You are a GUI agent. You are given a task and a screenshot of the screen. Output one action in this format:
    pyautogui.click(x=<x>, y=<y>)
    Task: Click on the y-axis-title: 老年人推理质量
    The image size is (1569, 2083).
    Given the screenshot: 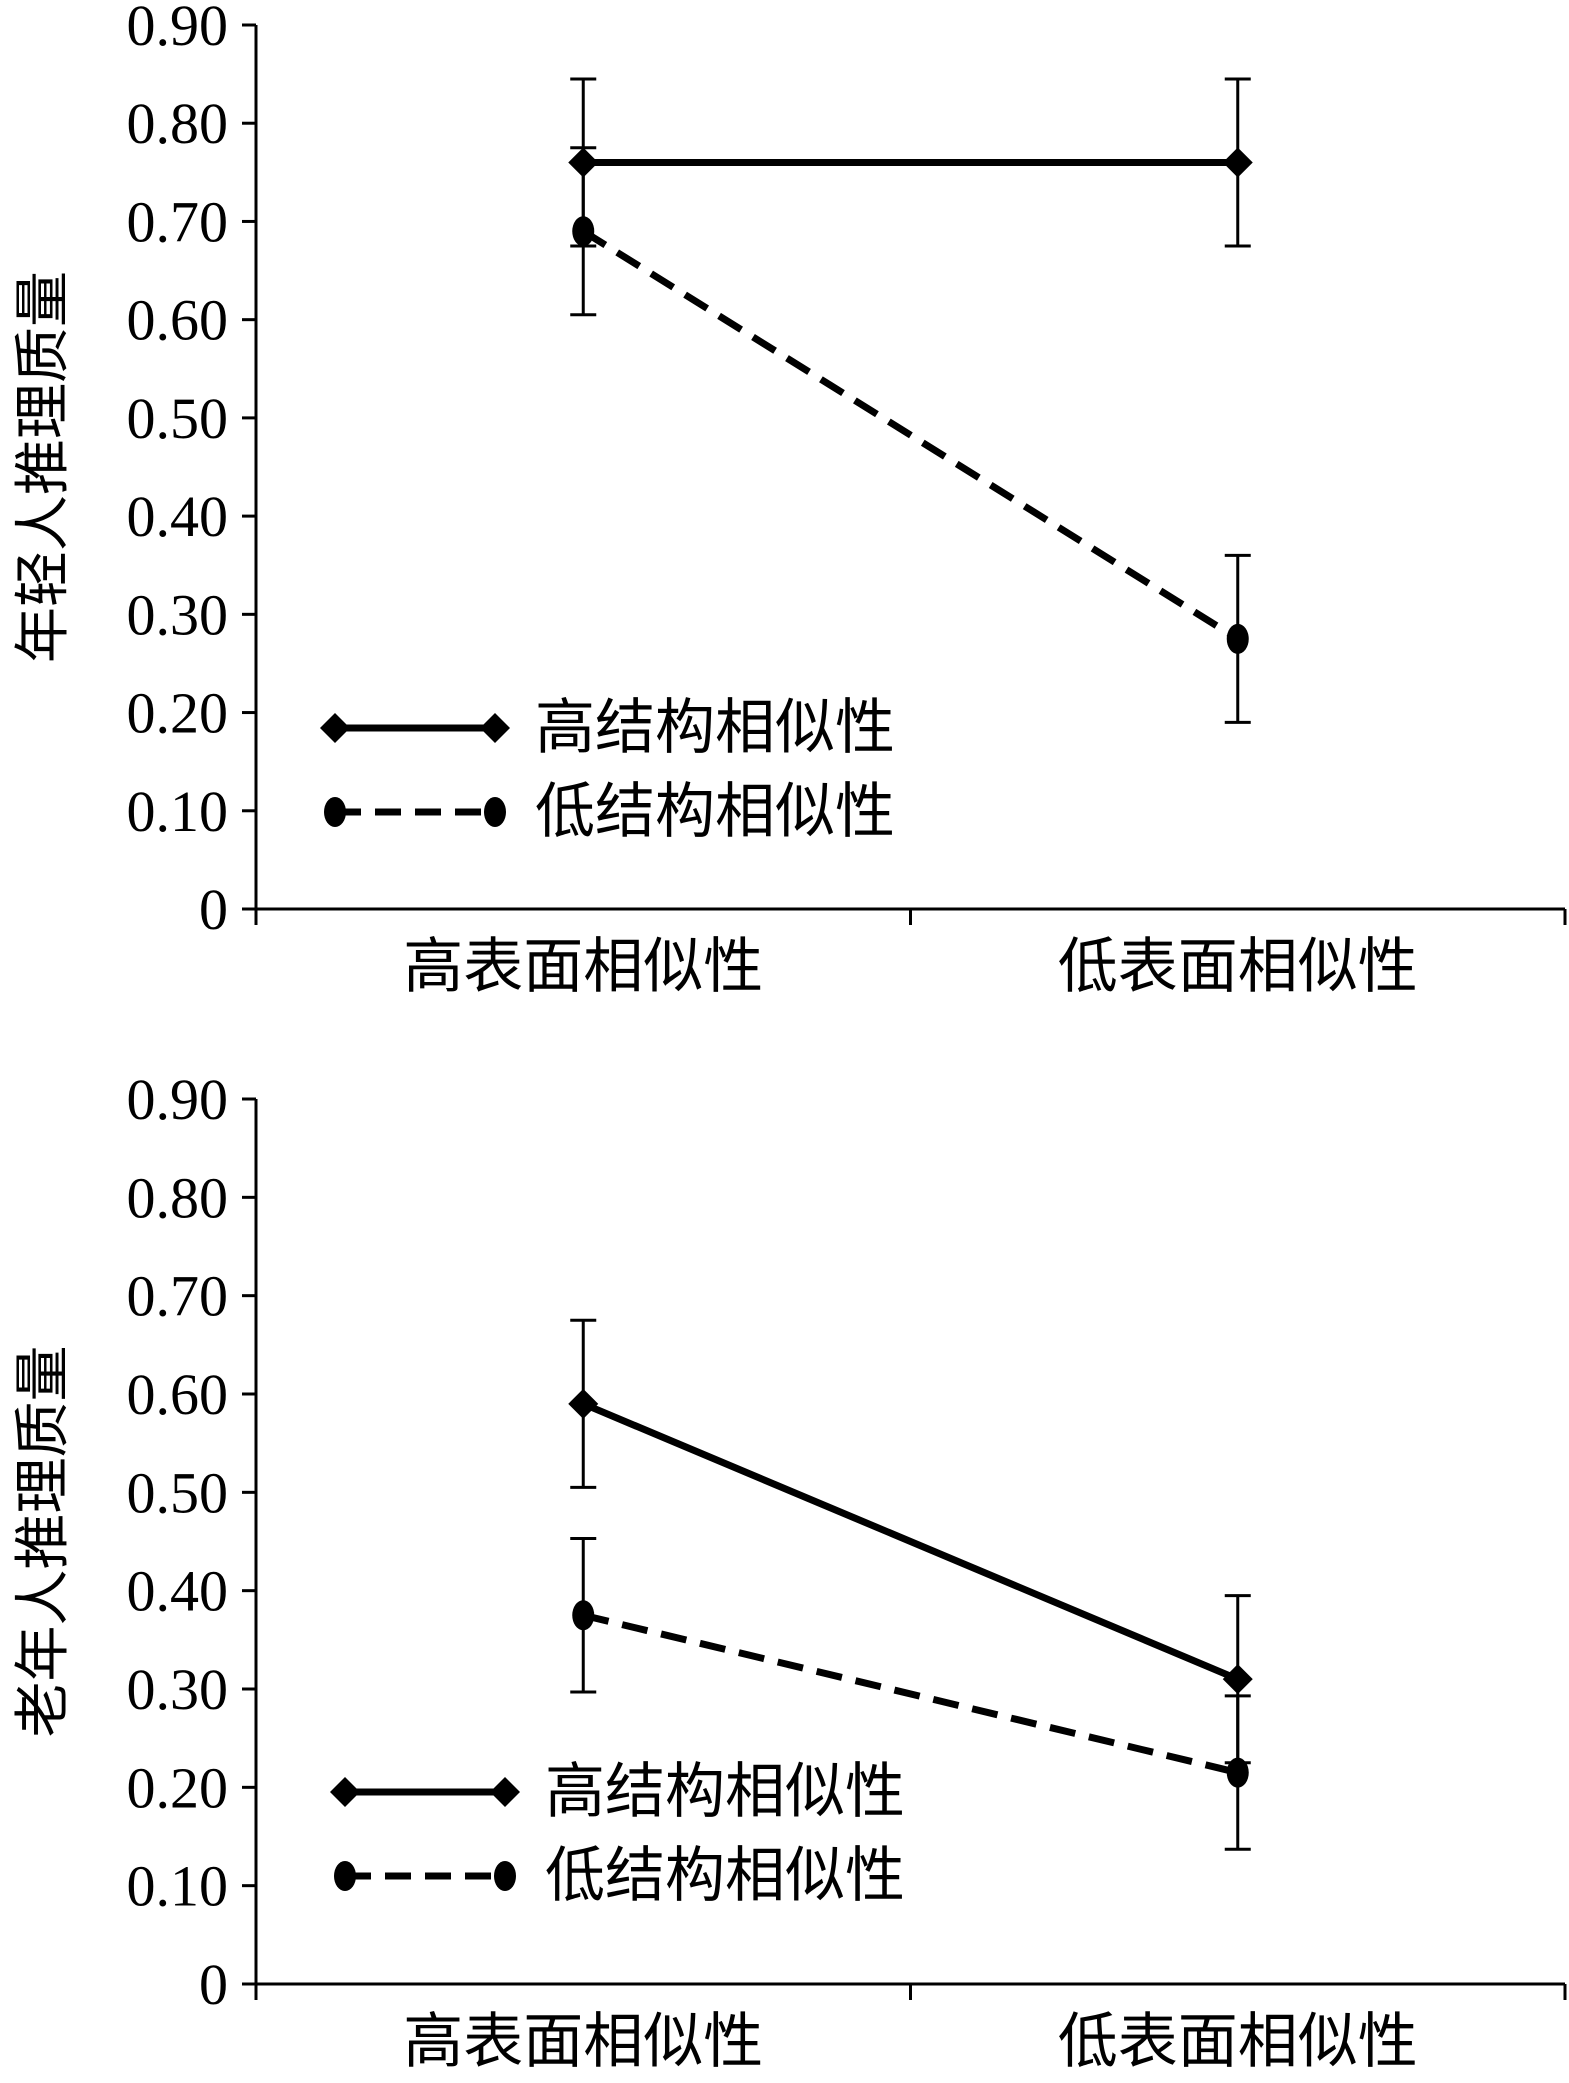 What is the action you would take?
    pyautogui.click(x=44, y=1542)
    